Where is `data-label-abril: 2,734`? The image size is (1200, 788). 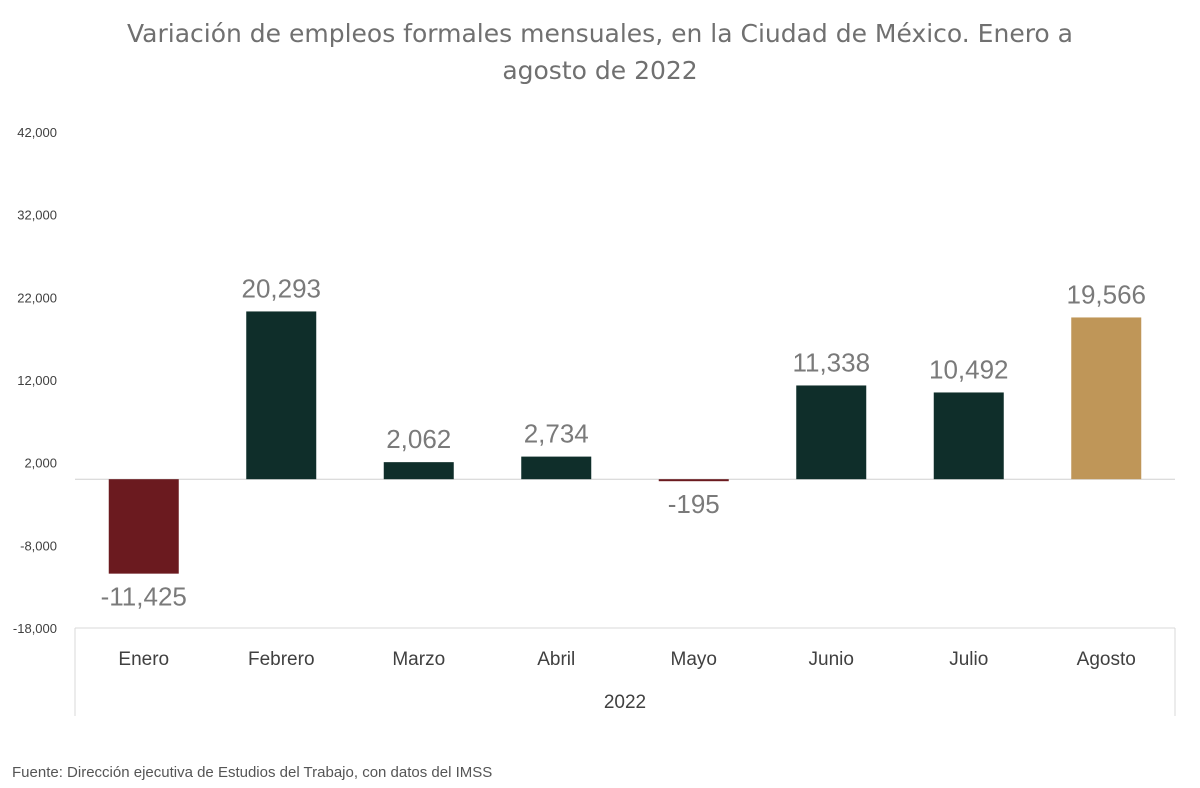
data-label-abril: 2,734 is located at coordinates (556, 434).